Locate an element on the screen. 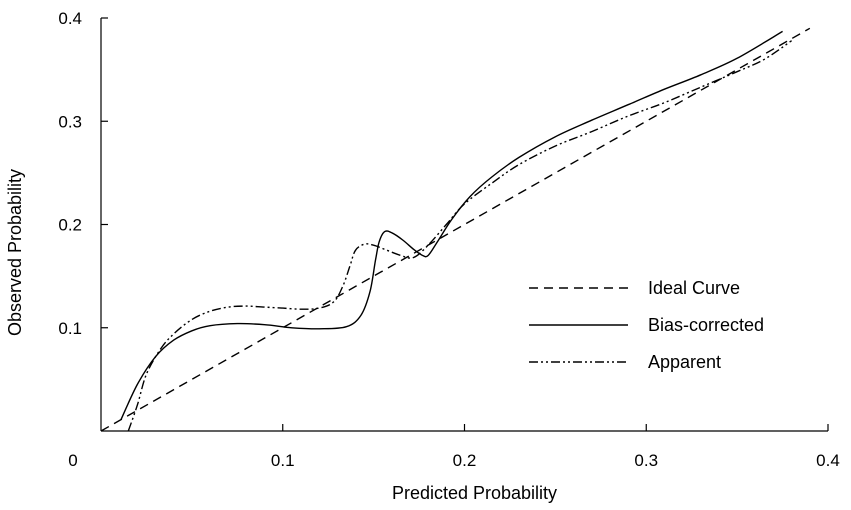 The height and width of the screenshot is (510, 851). x-tick-label: 0.4 is located at coordinates (828, 460).